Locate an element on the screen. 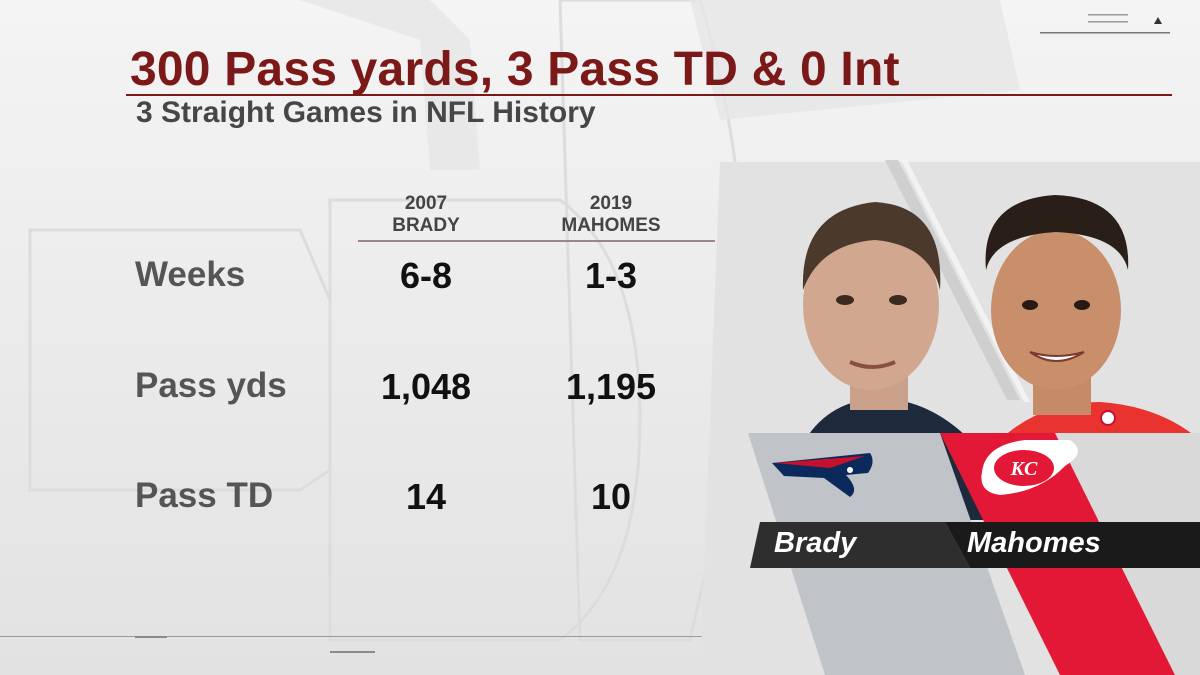 The width and height of the screenshot is (1200, 675). column-year: 2007 is located at coordinates (426, 203).